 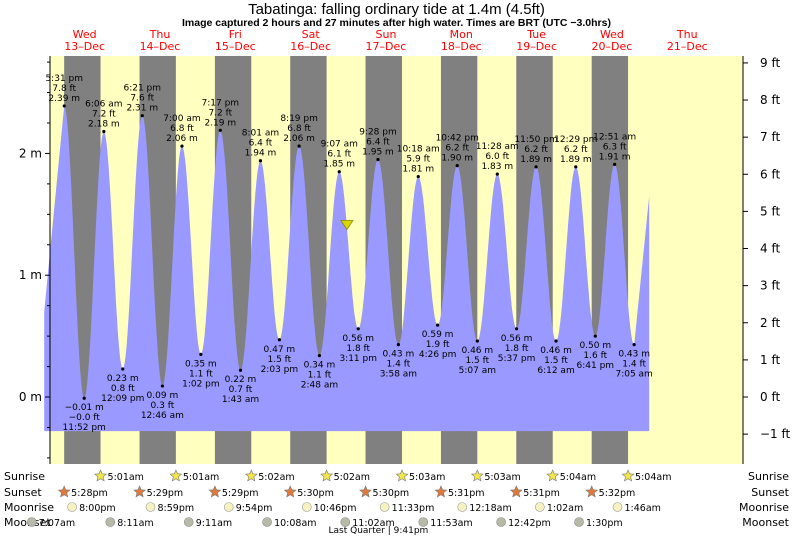 What do you see at coordinates (615, 157) in the screenshot?
I see `tide-meter-label: 1.91 m` at bounding box center [615, 157].